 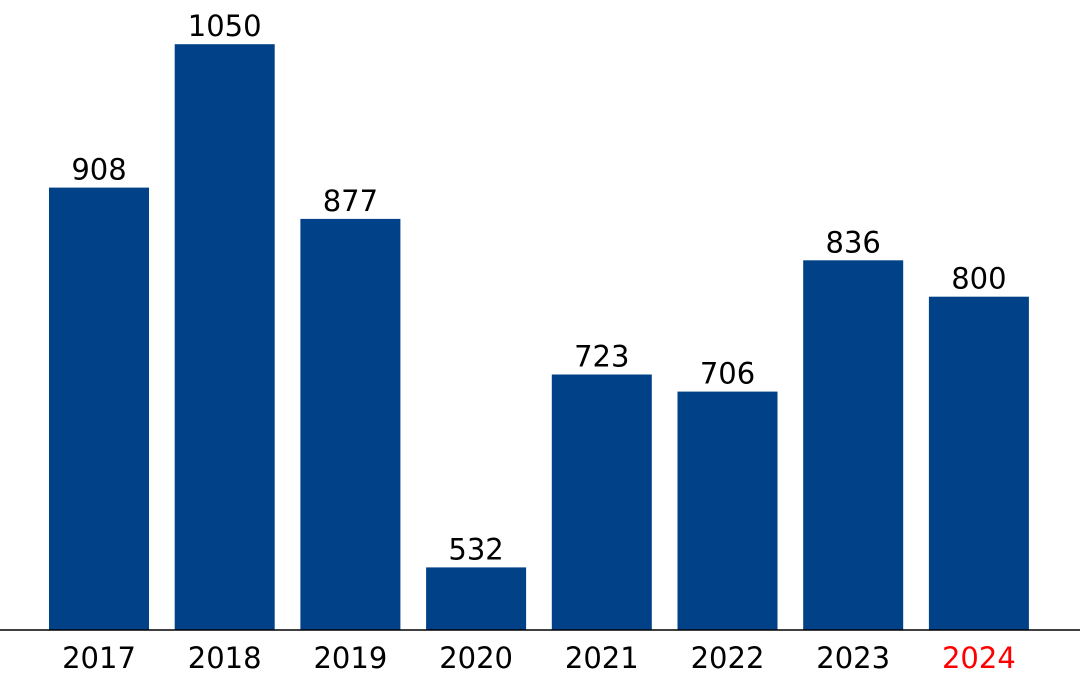 I want to click on bar-2022, so click(x=727, y=510).